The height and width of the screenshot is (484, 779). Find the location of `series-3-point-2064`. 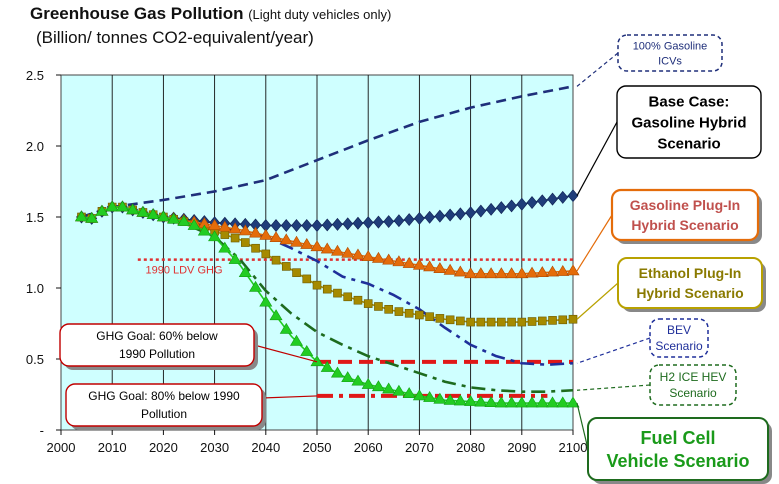

series-3-point-2064 is located at coordinates (389, 259).